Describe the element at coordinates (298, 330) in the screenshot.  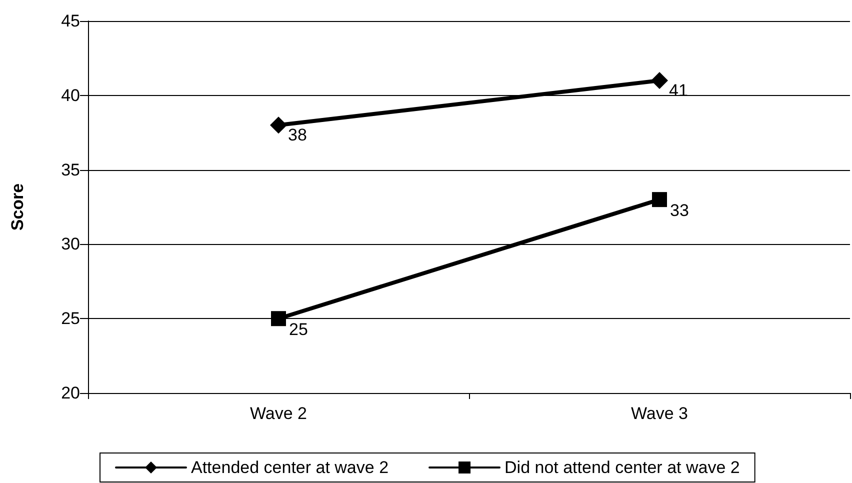
I see `data-label: 25` at that location.